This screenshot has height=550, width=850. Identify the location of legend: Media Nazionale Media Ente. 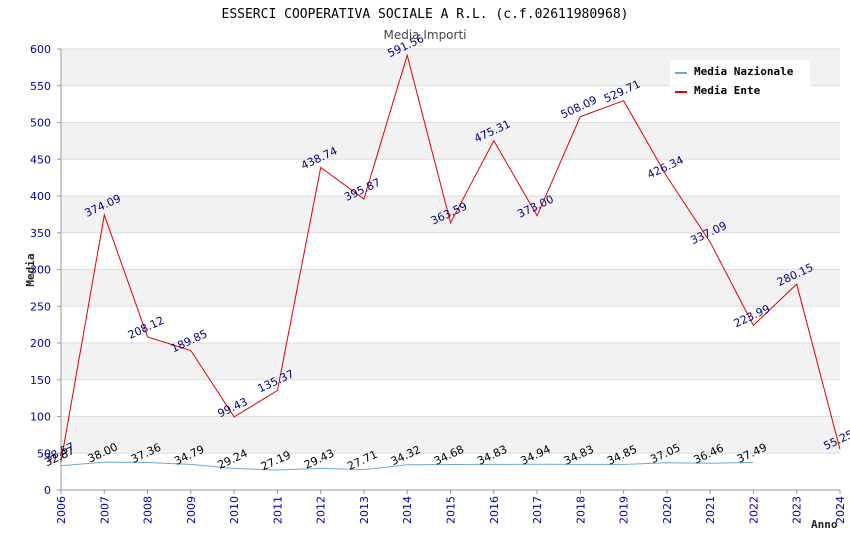
(740, 80).